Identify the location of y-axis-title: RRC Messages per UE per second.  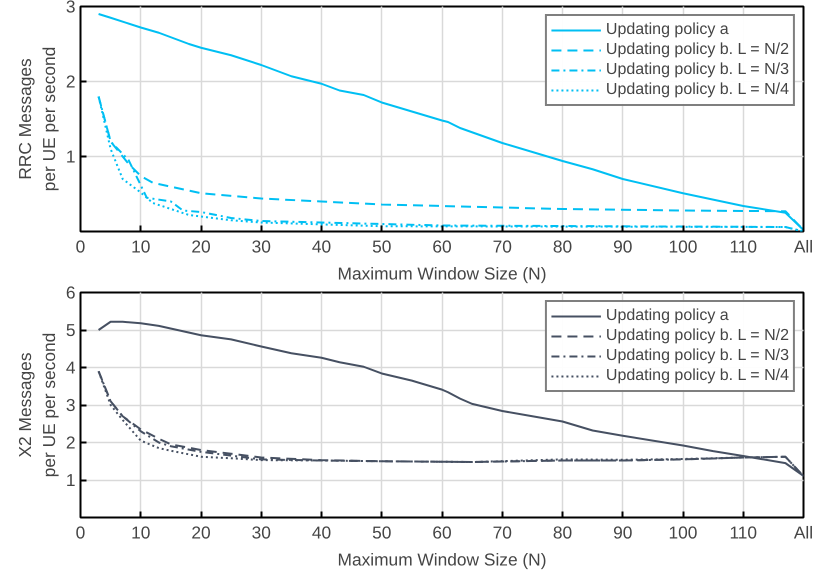
(36, 119).